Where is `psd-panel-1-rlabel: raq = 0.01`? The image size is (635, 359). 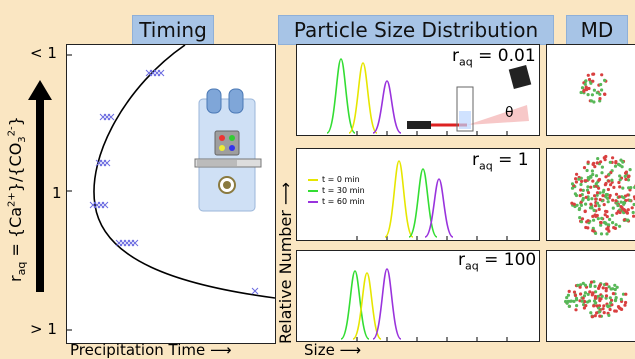 psd-panel-1-rlabel: raq = 0.01 is located at coordinates (494, 57).